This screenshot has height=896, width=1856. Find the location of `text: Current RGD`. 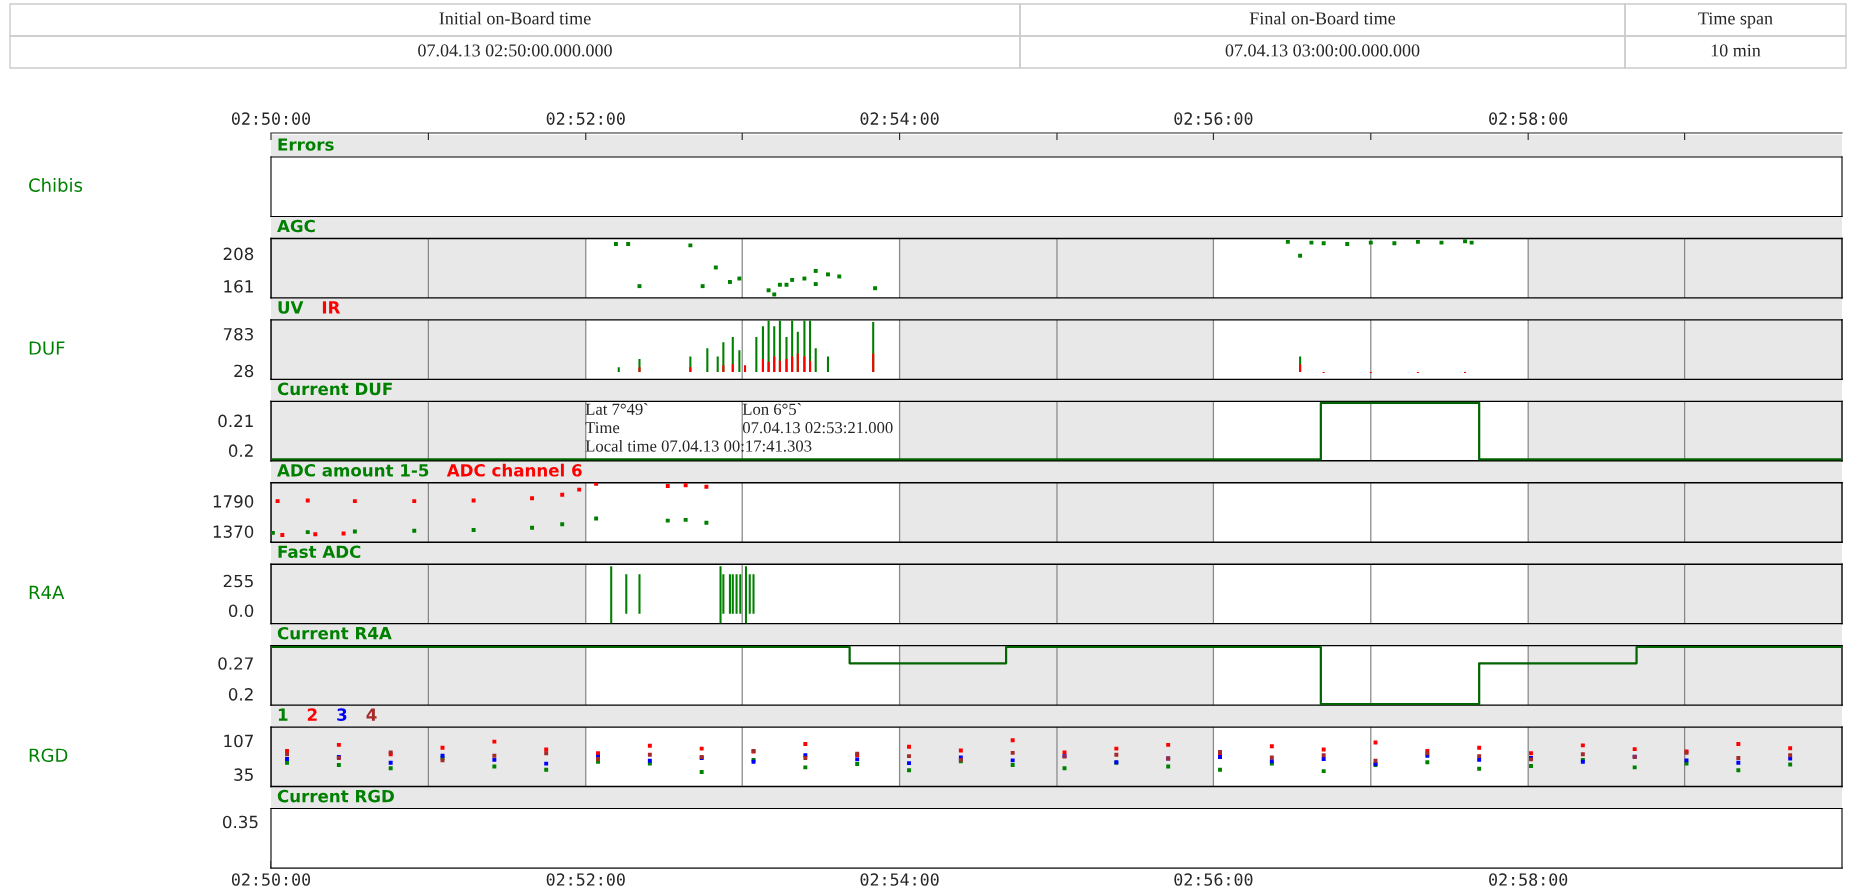

text: Current RGD is located at coordinates (335, 796).